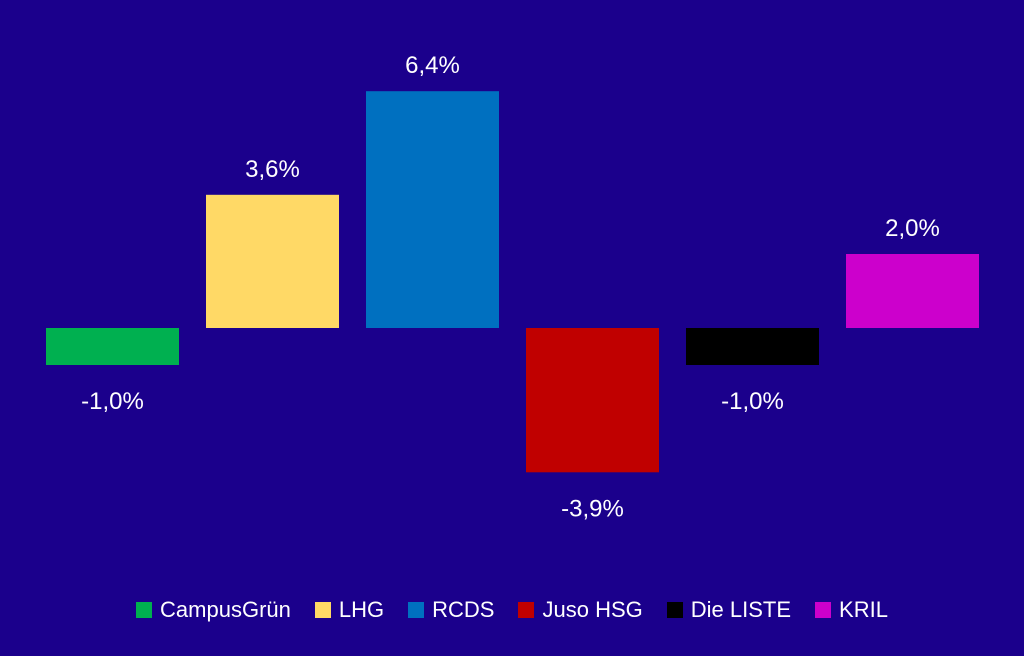 The width and height of the screenshot is (1024, 656). I want to click on data-label-2: 6,4%, so click(432, 65).